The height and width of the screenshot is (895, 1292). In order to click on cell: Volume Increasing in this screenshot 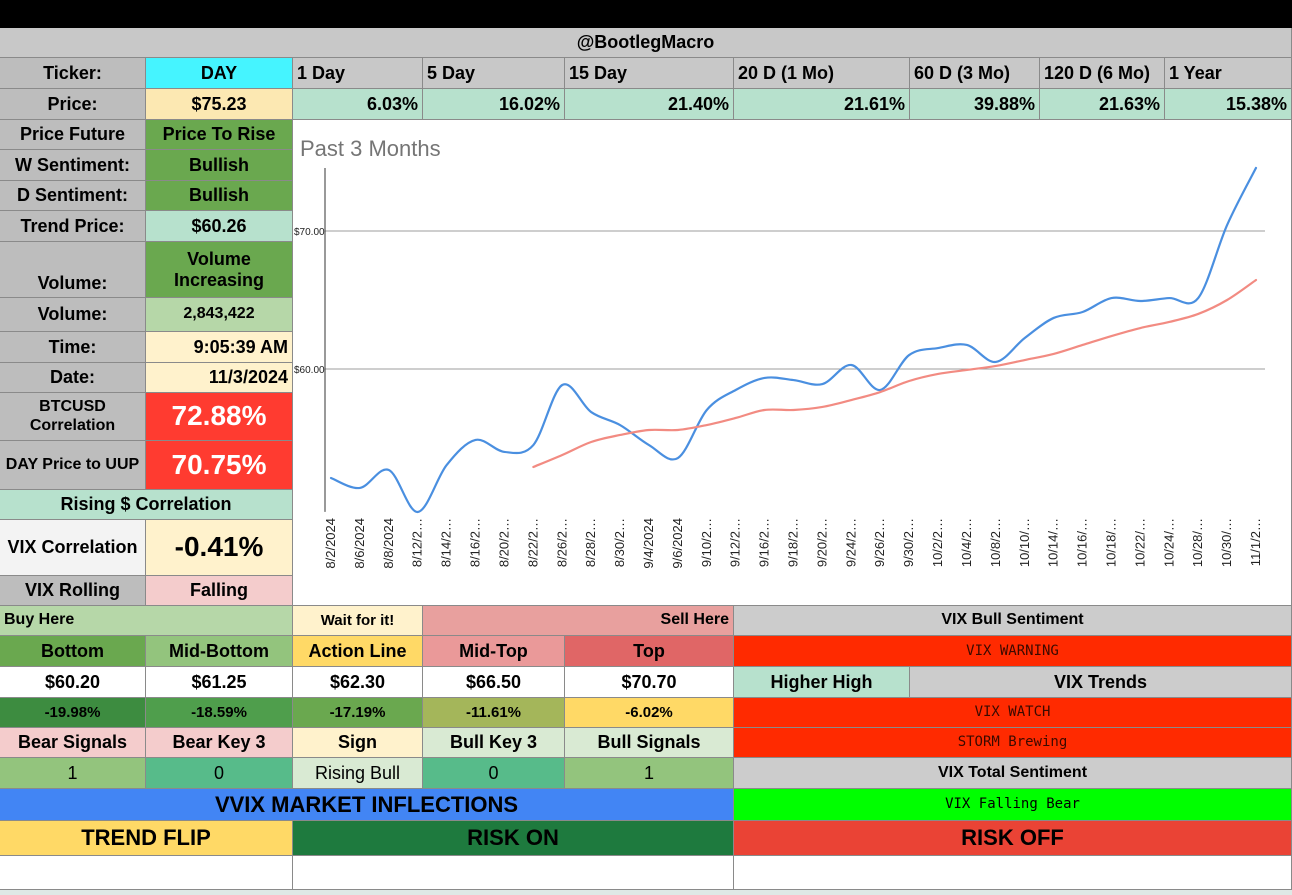, I will do `click(219, 270)`.